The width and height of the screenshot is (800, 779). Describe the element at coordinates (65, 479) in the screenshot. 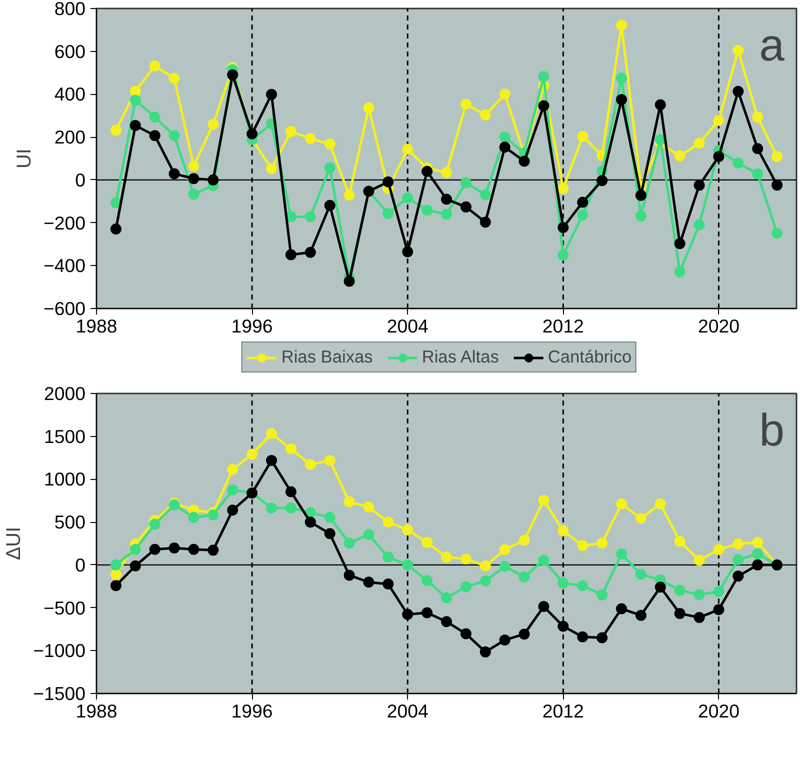

I see `y-tick-label: 1000` at that location.